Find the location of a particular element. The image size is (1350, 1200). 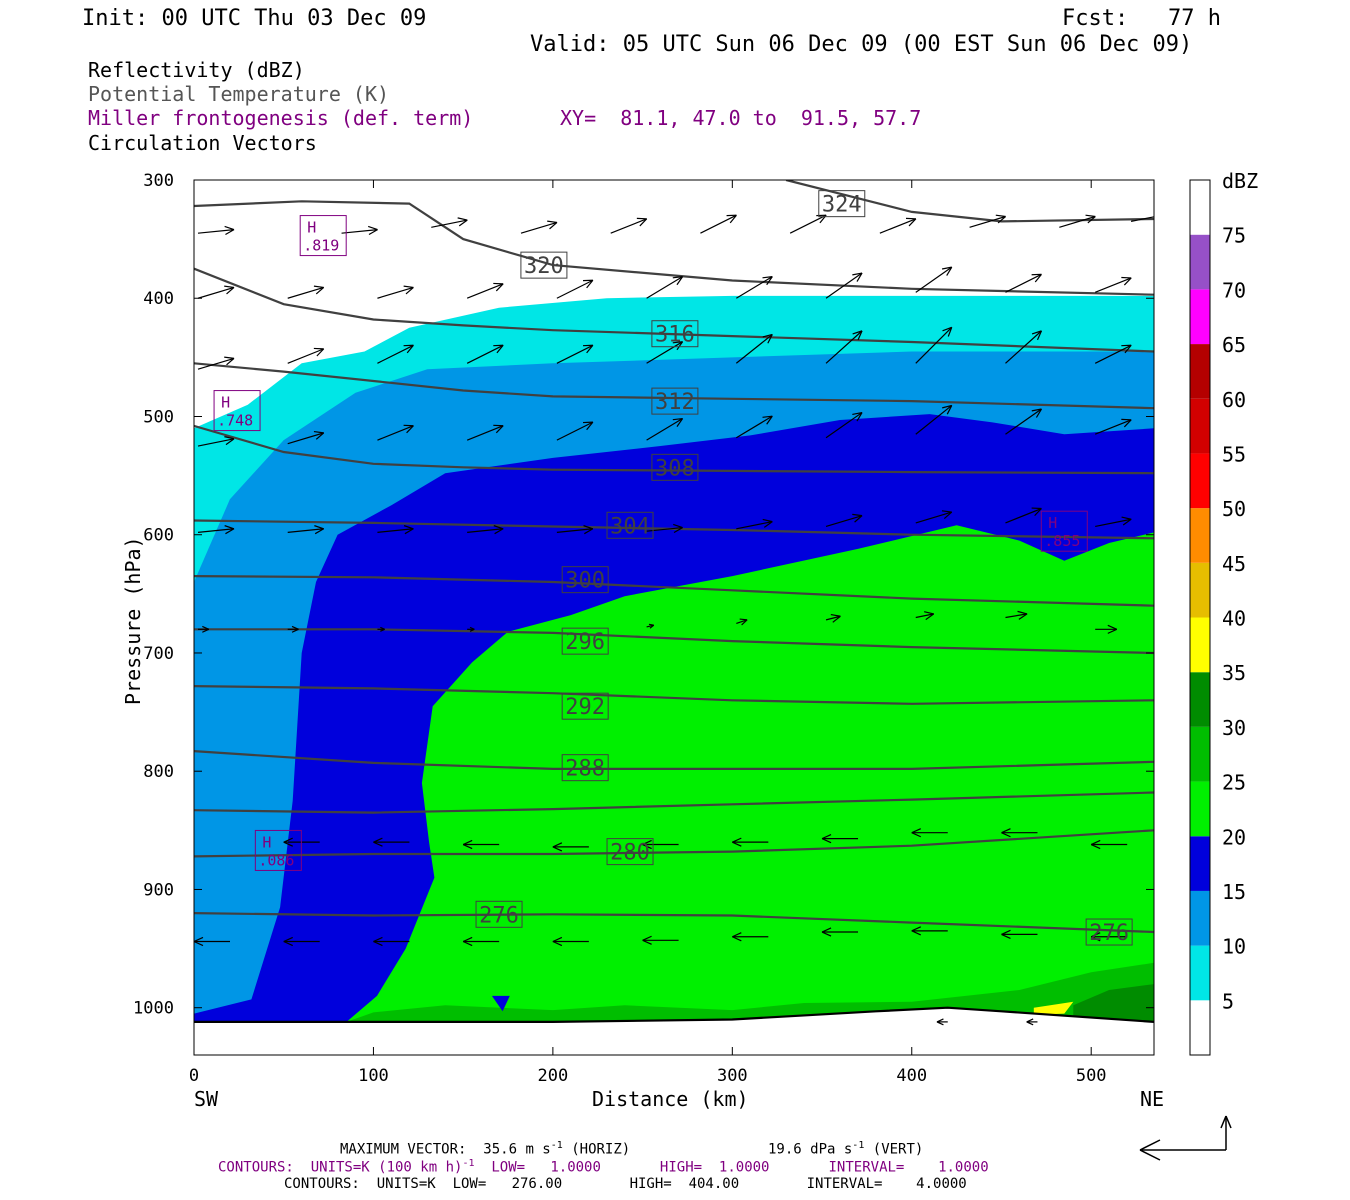

frontogenesis-label-box is located at coordinates (278, 850).